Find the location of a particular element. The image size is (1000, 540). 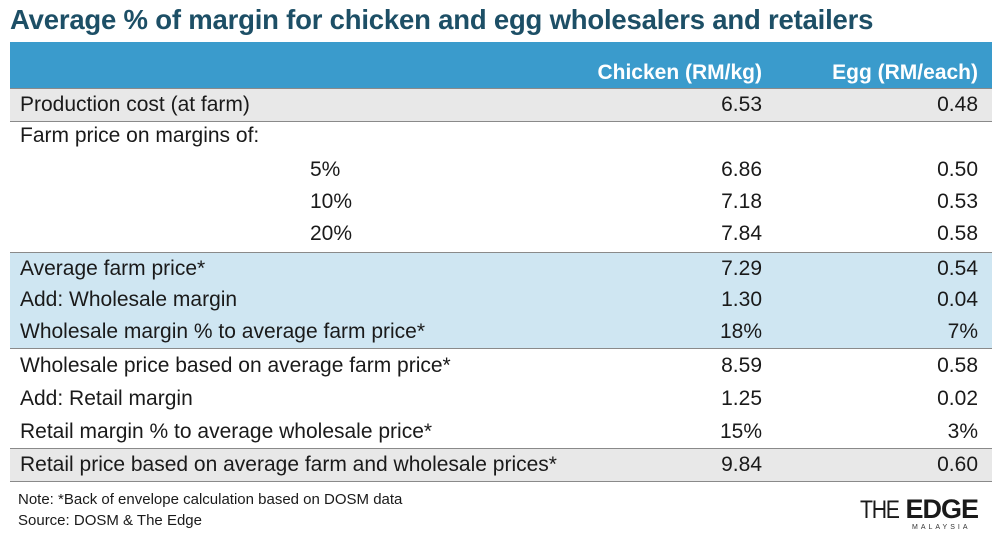

table-row: Add: Wholesale margin 1.30 0.04 is located at coordinates (501, 300).